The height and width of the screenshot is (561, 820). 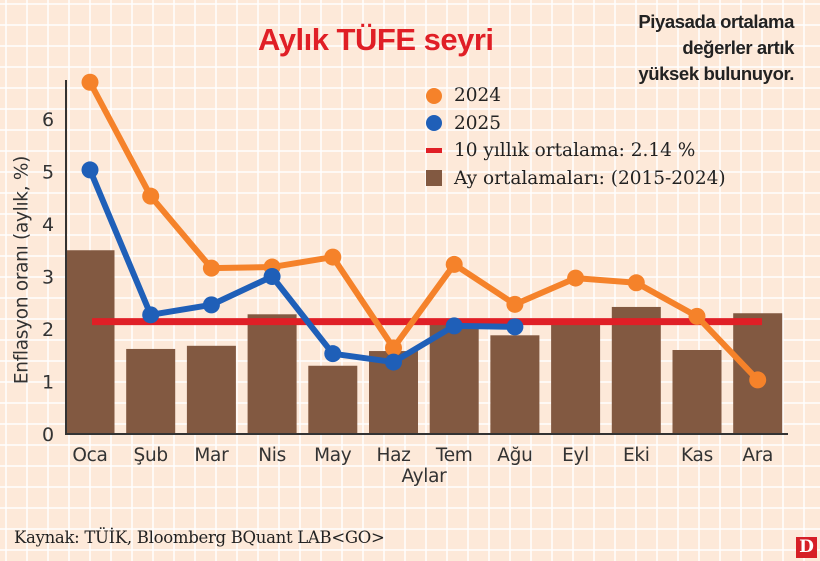 I want to click on bar-May, so click(x=333, y=399).